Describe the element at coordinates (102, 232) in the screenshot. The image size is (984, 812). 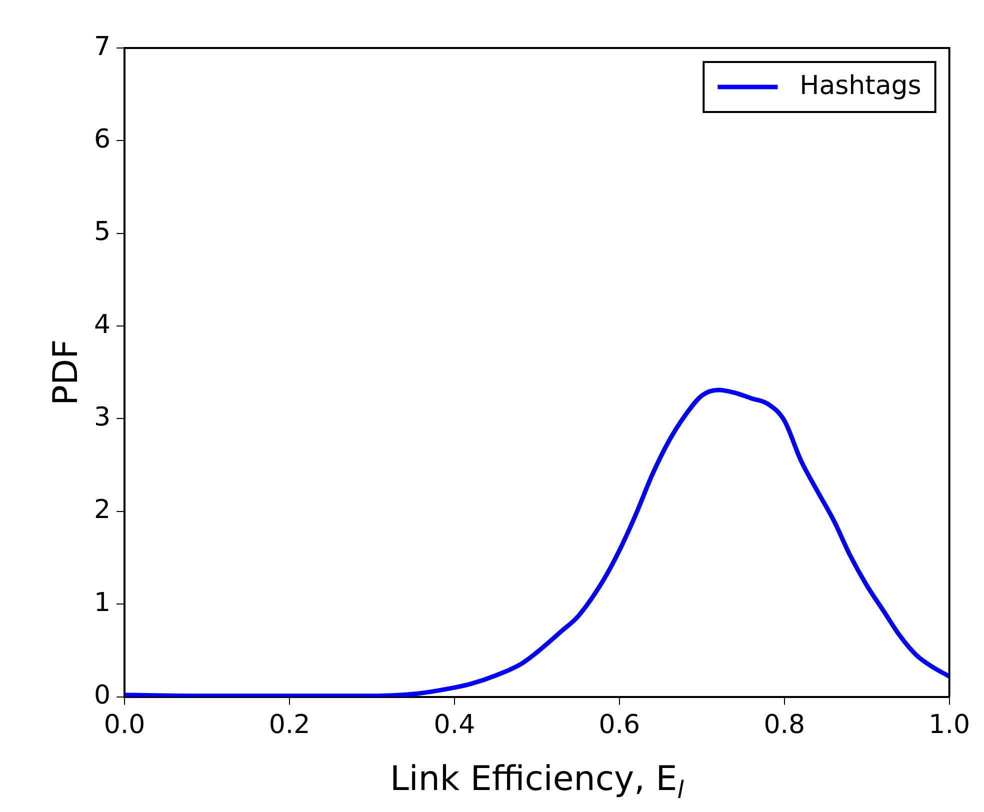
I see `y-tick-label: 5` at that location.